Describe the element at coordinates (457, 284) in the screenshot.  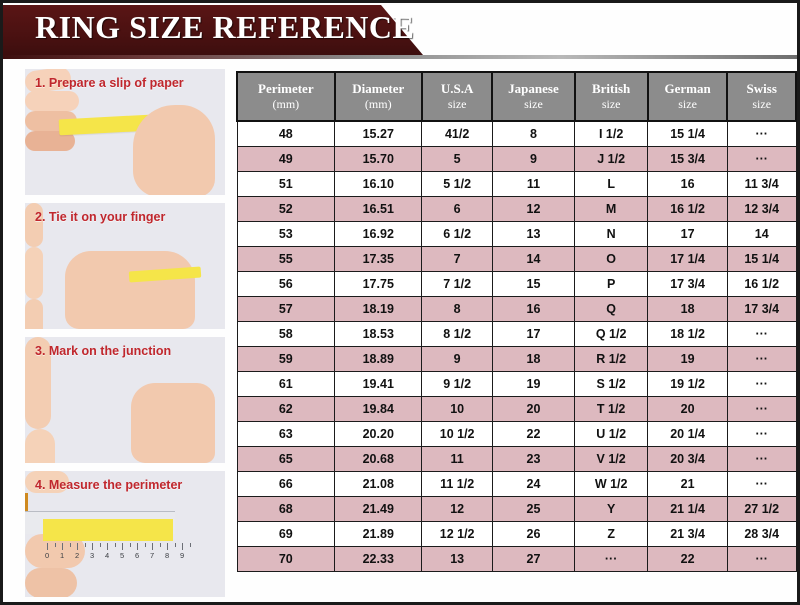
I see `table-cell-usa: 7 1/2` at that location.